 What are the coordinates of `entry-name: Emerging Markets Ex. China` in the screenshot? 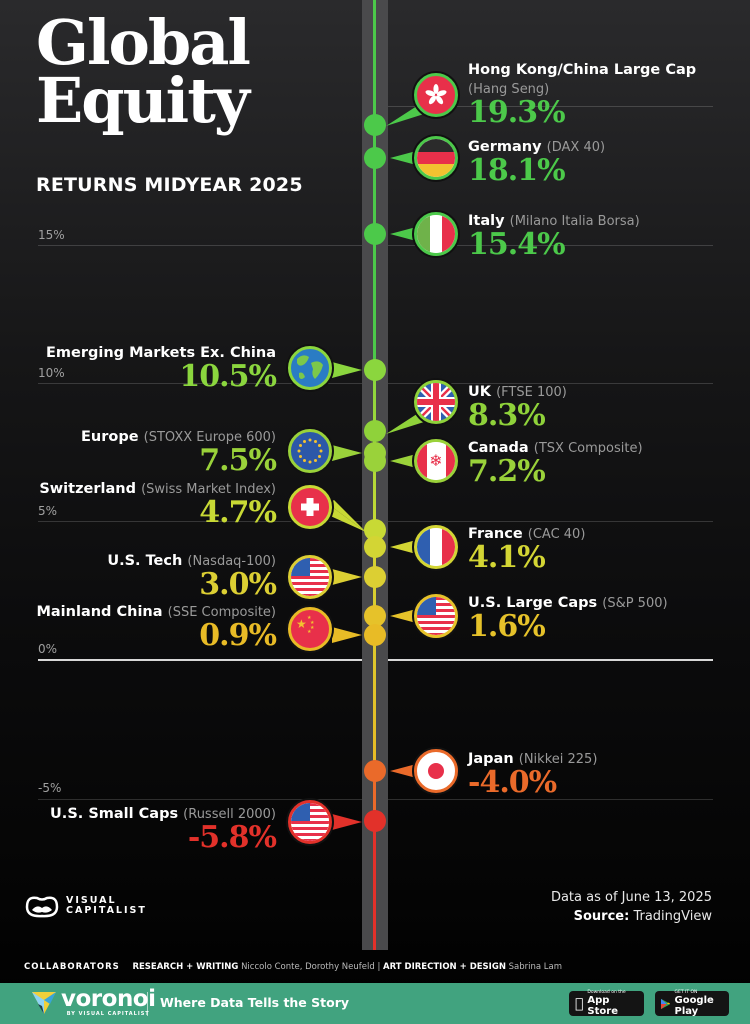 It's located at (160, 353).